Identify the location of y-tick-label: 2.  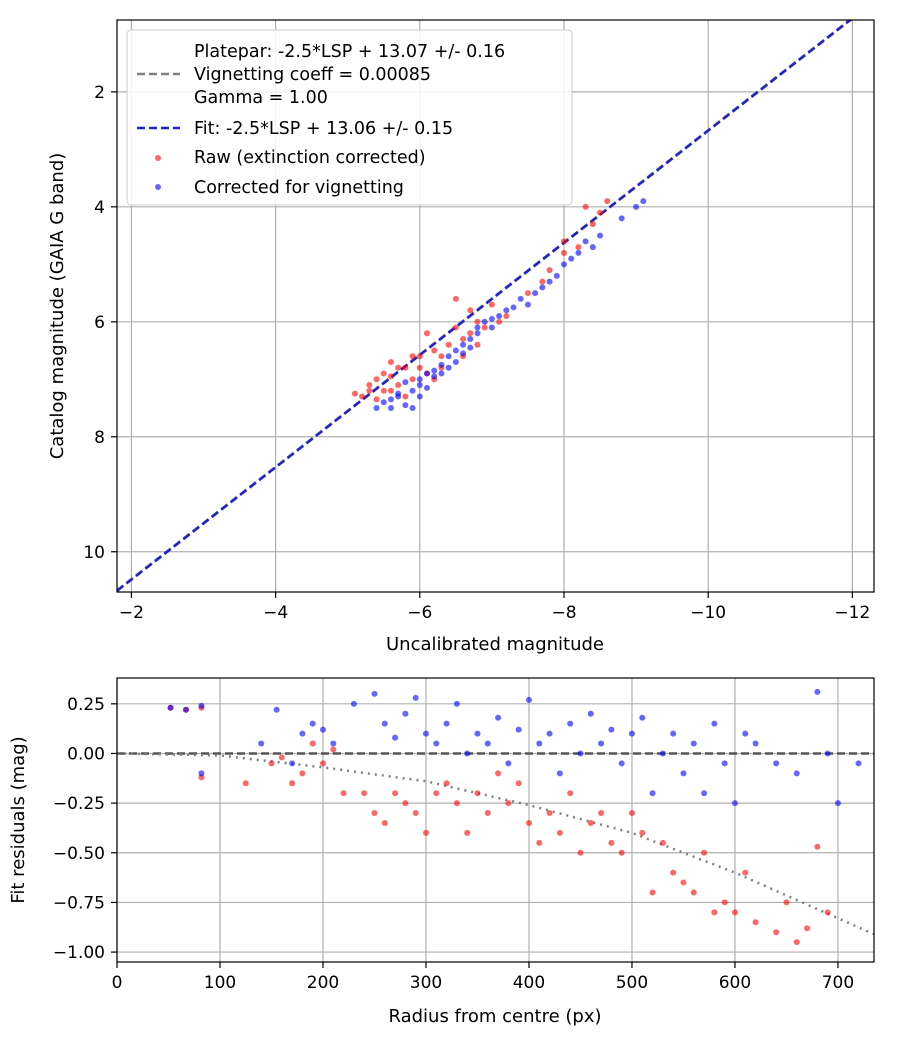
(99, 93).